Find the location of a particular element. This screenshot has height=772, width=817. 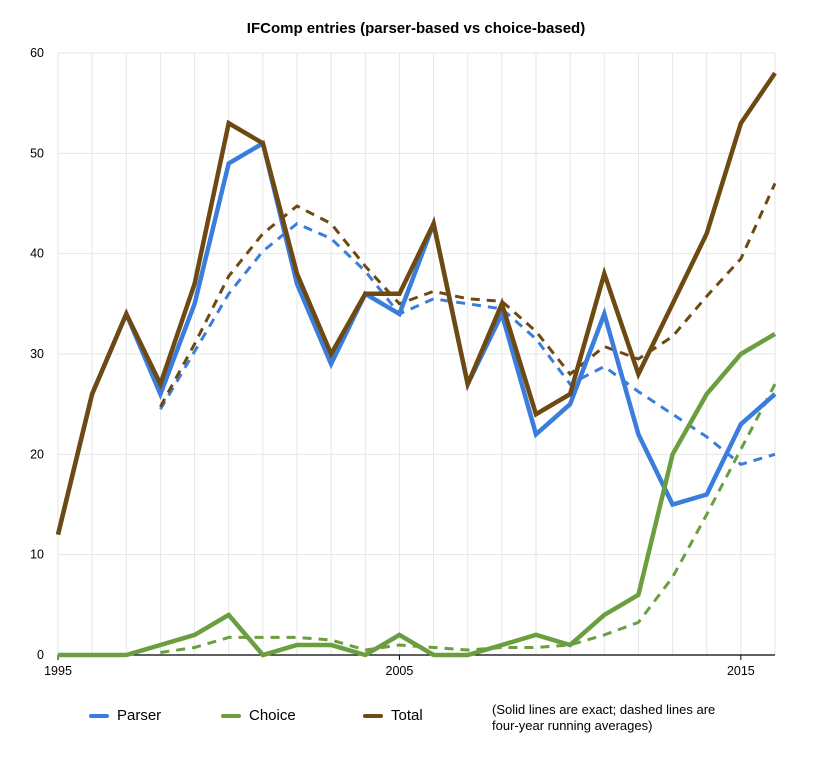

y-tick-label: 60 is located at coordinates (37, 53).